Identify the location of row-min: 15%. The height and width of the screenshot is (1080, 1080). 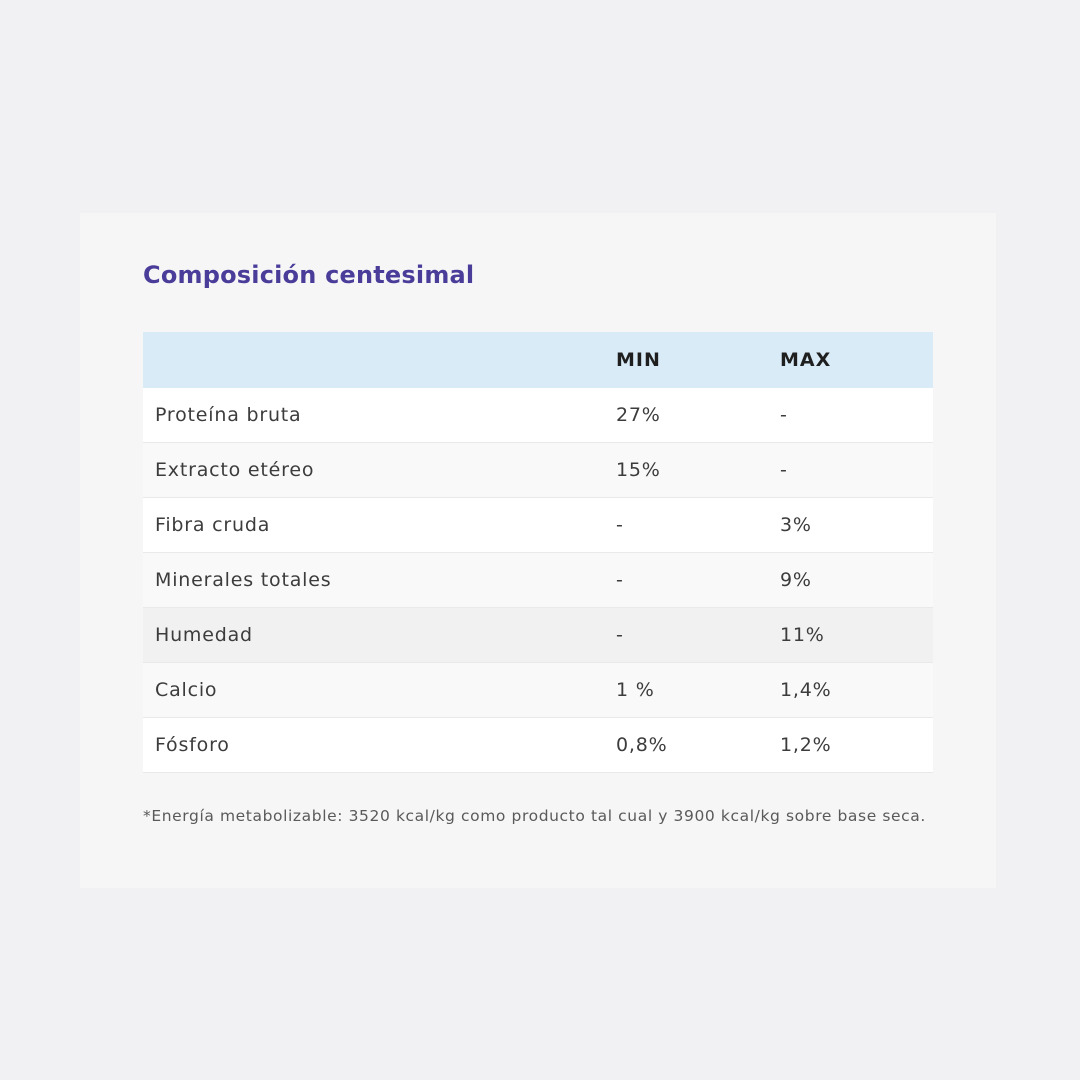
(638, 470).